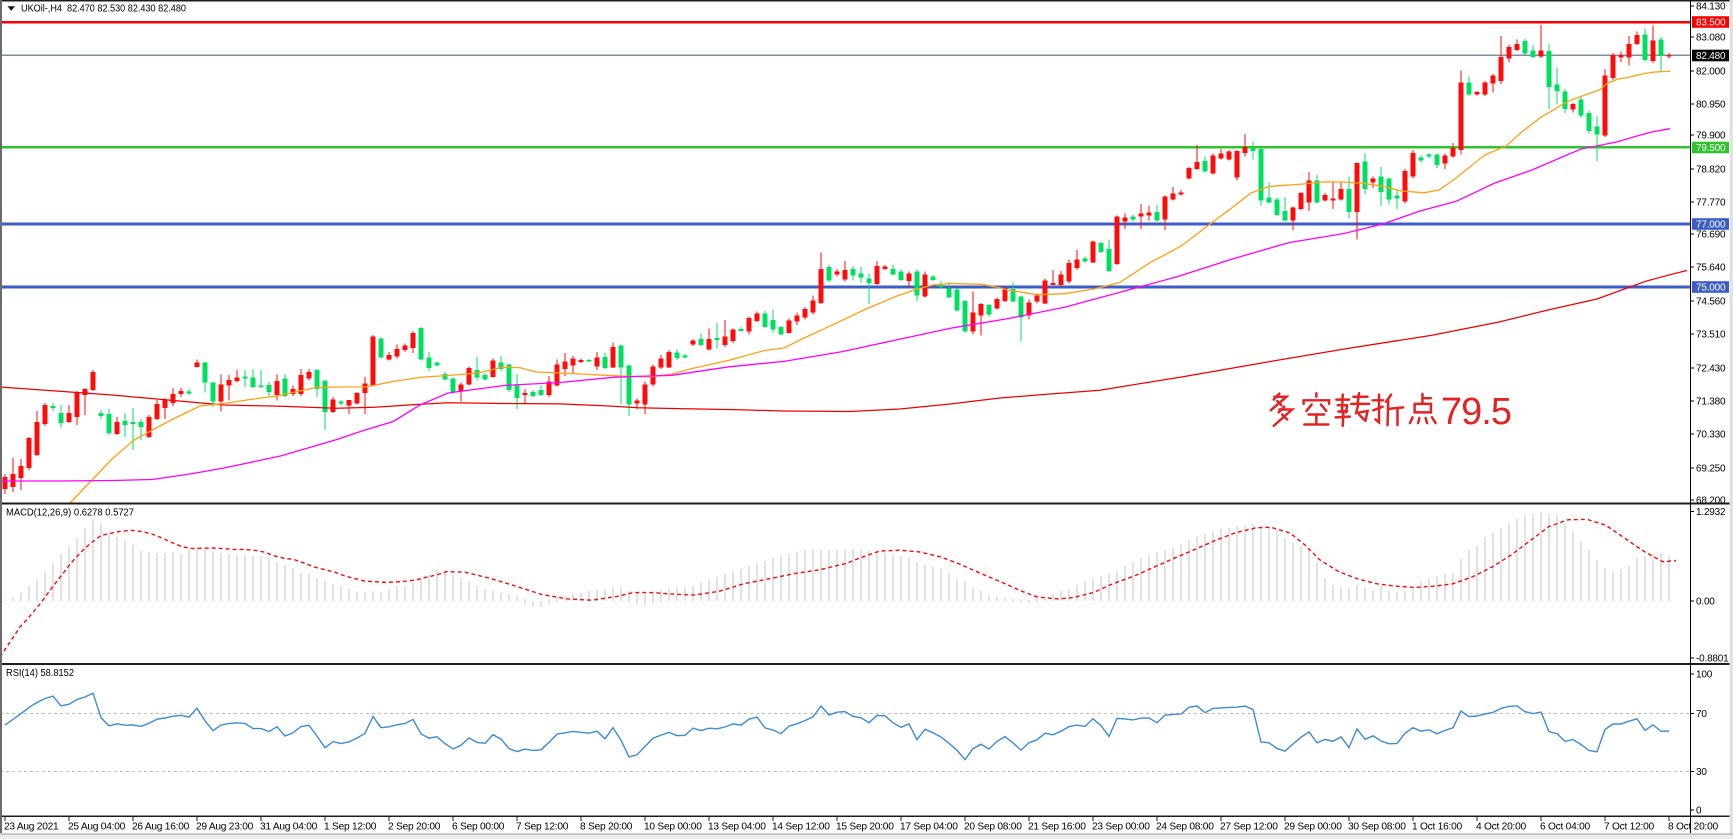 This screenshot has width=1733, height=839. Describe the element at coordinates (801, 827) in the screenshot. I see `svg-text: 14 Sep 12:00` at that location.